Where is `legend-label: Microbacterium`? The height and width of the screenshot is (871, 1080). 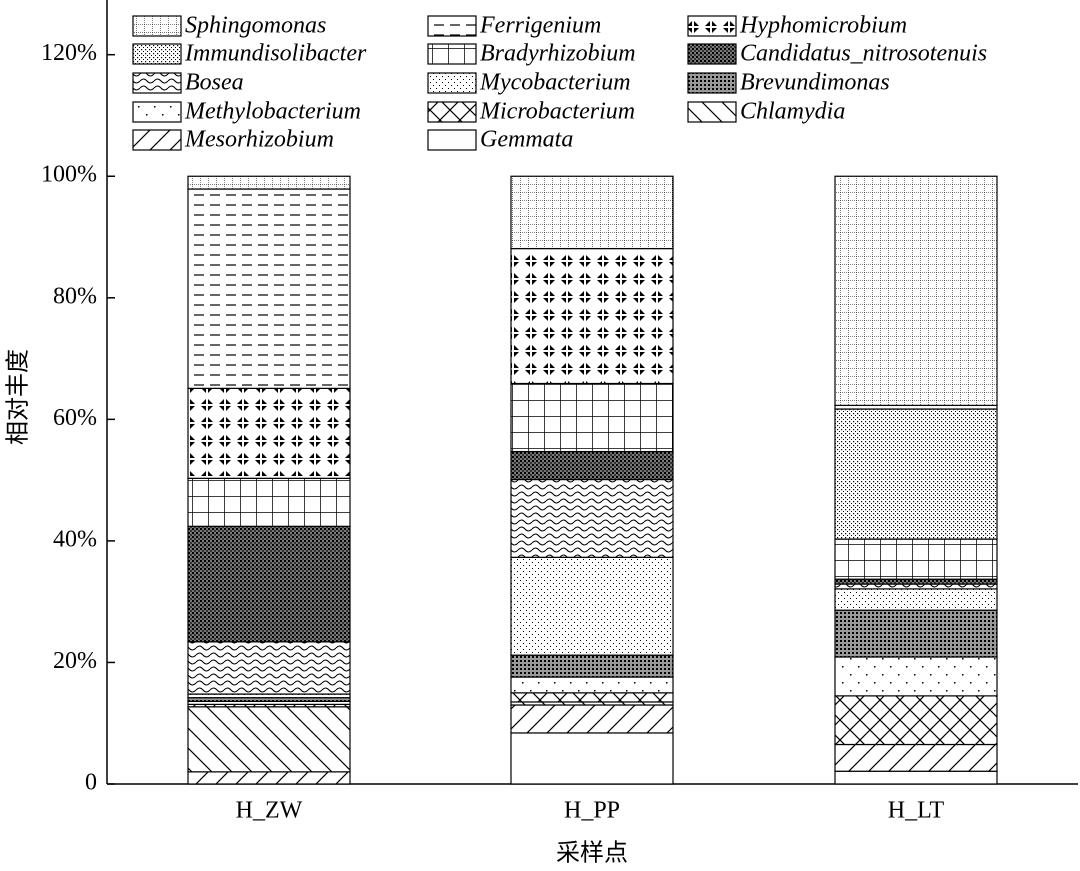 legend-label: Microbacterium is located at coordinates (557, 112).